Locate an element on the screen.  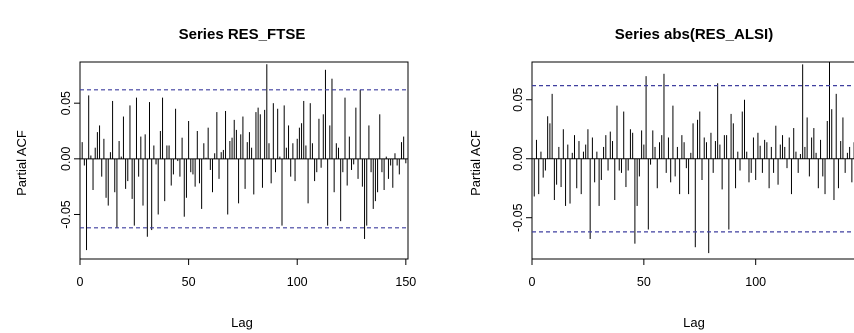
x-axis-ticks: 0 50 100 150 is located at coordinates (246, 274).